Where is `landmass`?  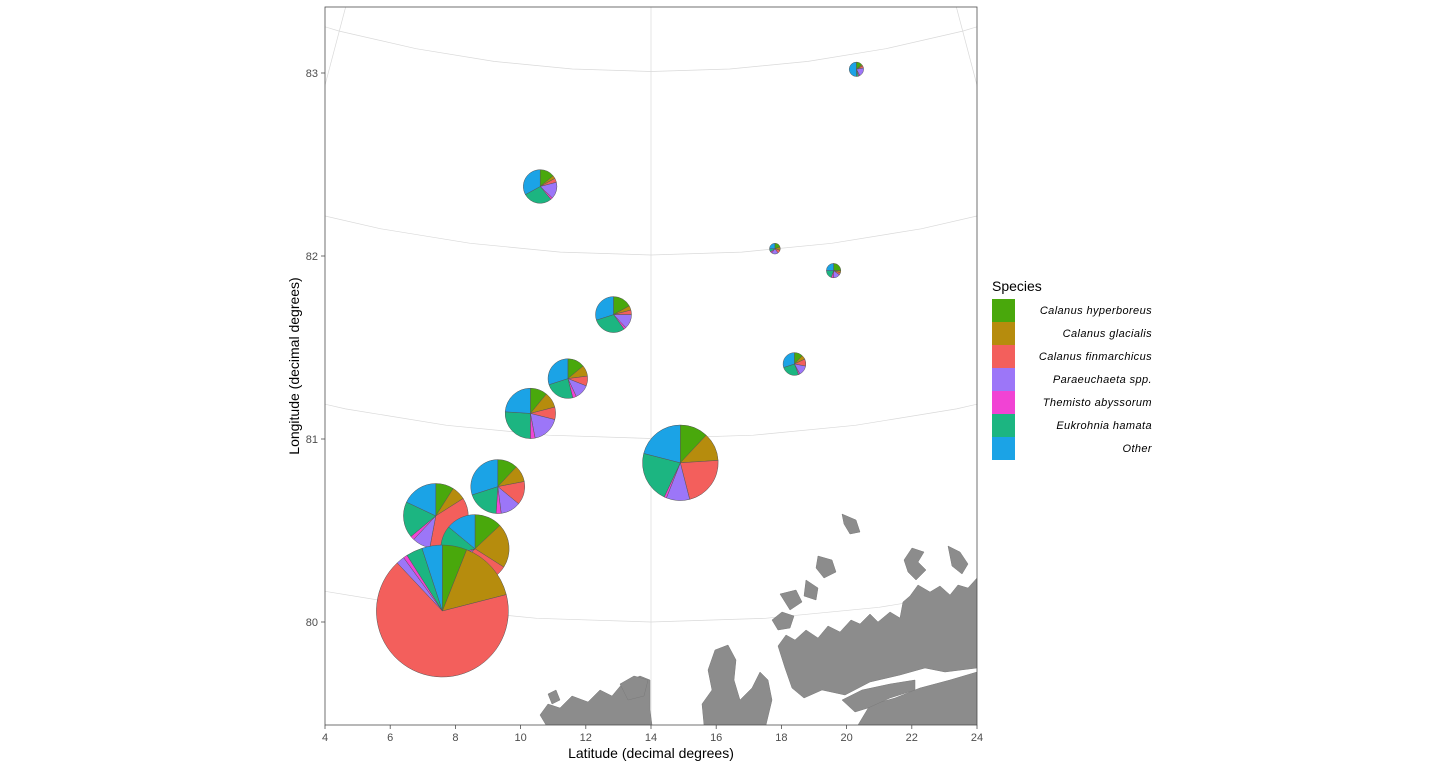 landmass is located at coordinates (758, 619).